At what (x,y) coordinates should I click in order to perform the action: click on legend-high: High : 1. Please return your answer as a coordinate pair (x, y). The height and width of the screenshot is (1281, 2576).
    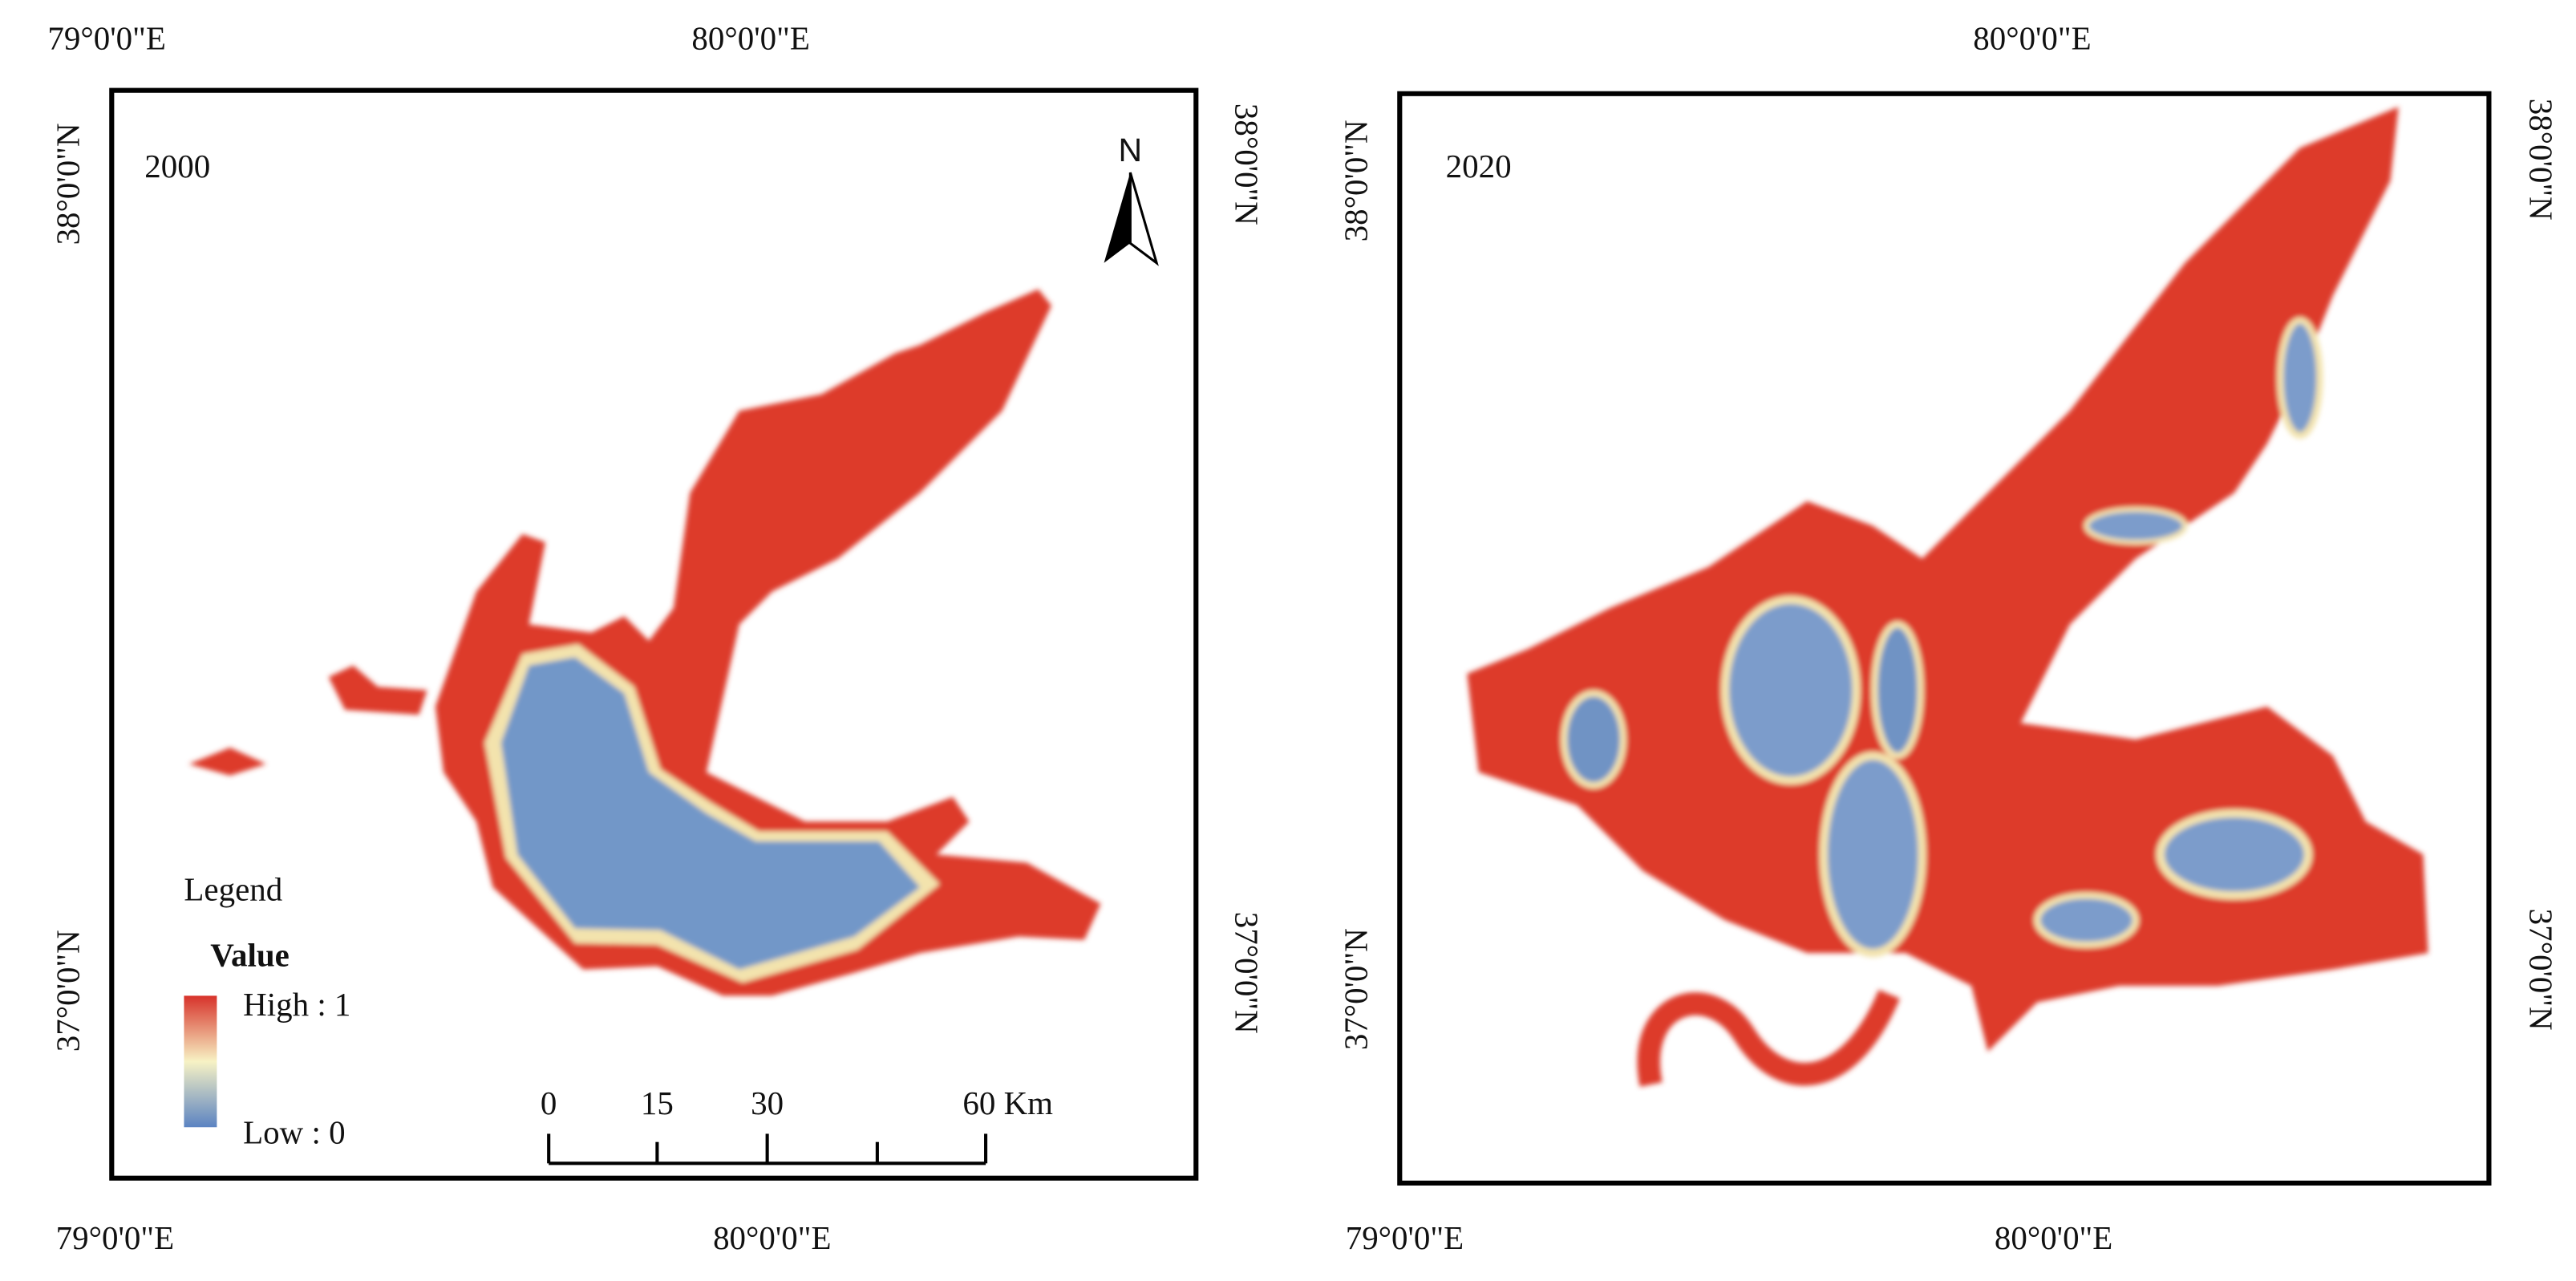
    Looking at the image, I should click on (296, 1004).